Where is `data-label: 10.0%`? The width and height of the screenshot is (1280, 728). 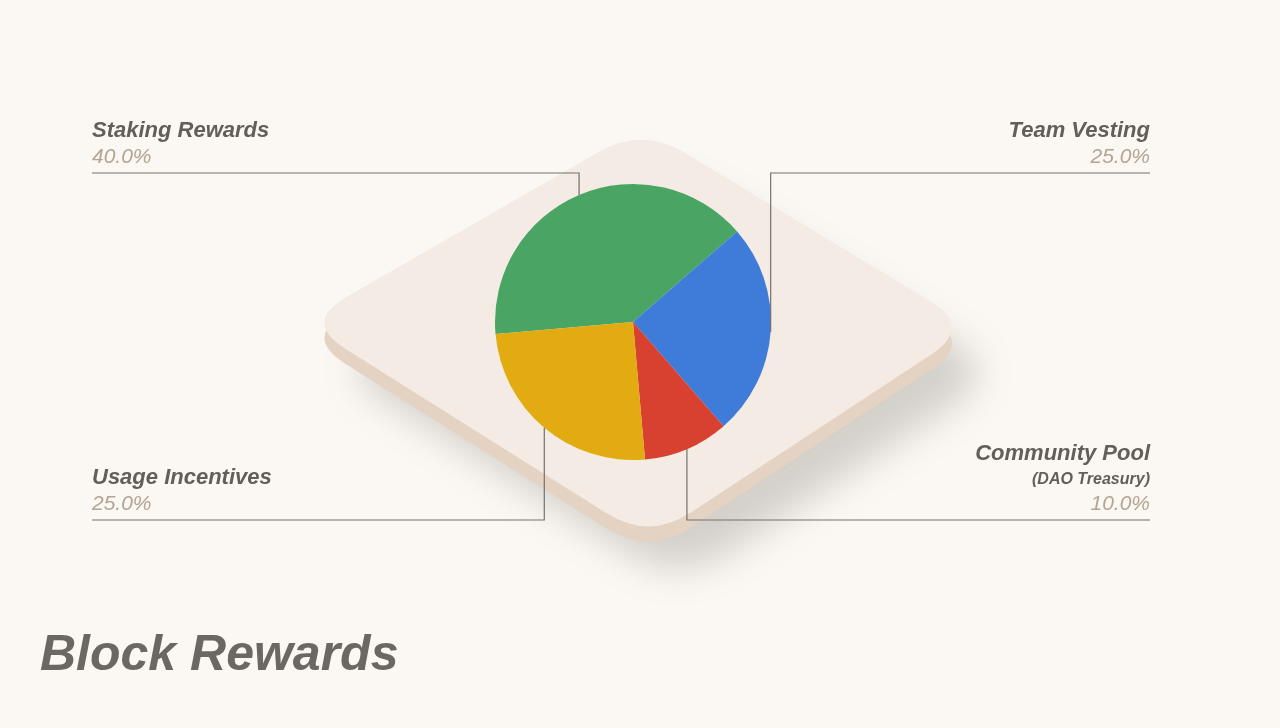
data-label: 10.0% is located at coordinates (1120, 502).